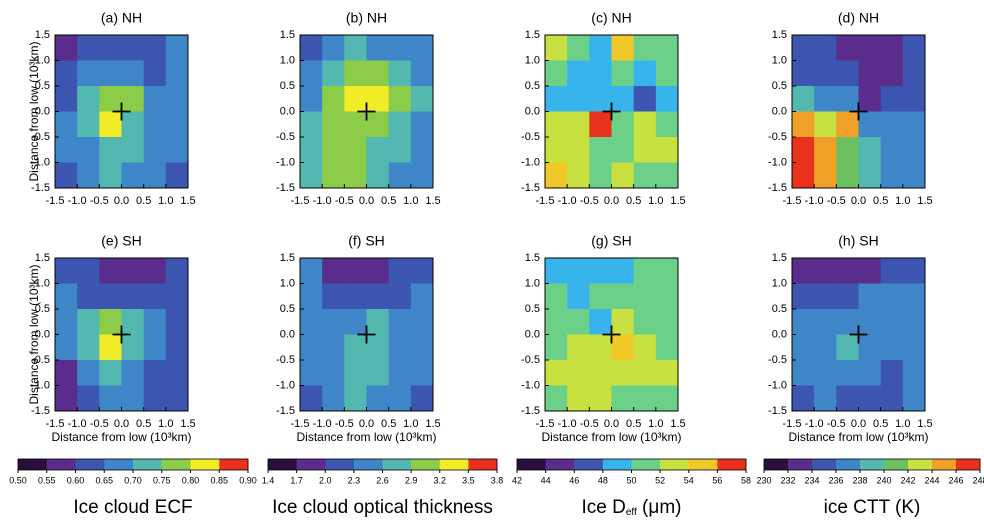 This screenshot has width=984, height=521. I want to click on colorbar-tick-label: 2.9, so click(411, 480).